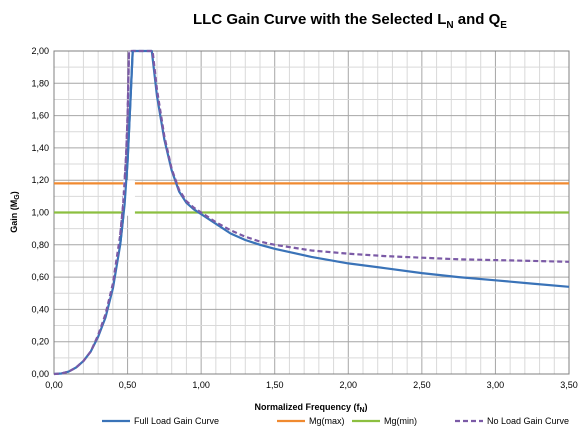 The height and width of the screenshot is (432, 580). What do you see at coordinates (176, 421) in the screenshot?
I see `legend-label: Full Load Gain Curve` at bounding box center [176, 421].